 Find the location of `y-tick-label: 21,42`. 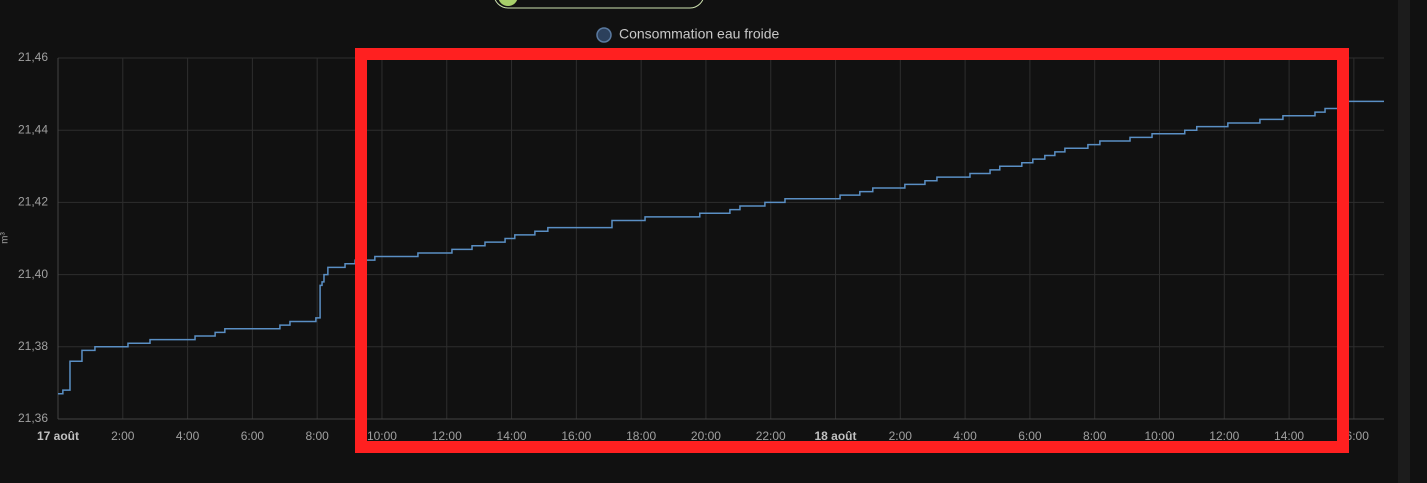

y-tick-label: 21,42 is located at coordinates (33, 202).